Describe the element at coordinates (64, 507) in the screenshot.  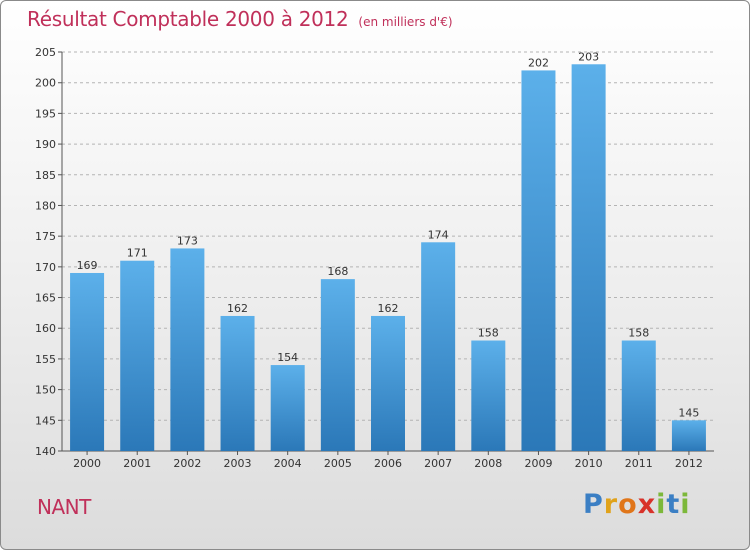
I see `commune-name: NANT` at that location.